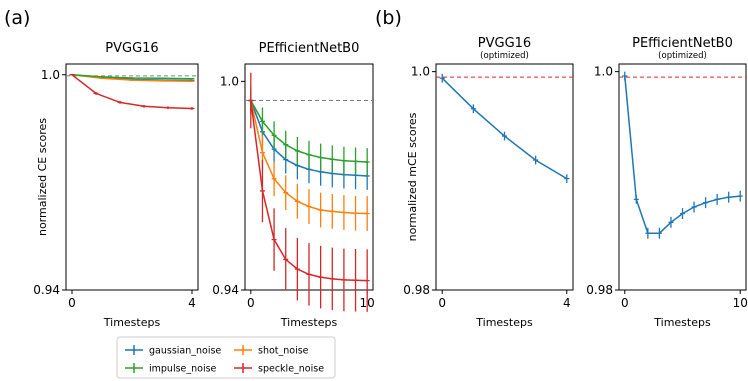  I want to click on series-impulse_noise, so click(309, 133).